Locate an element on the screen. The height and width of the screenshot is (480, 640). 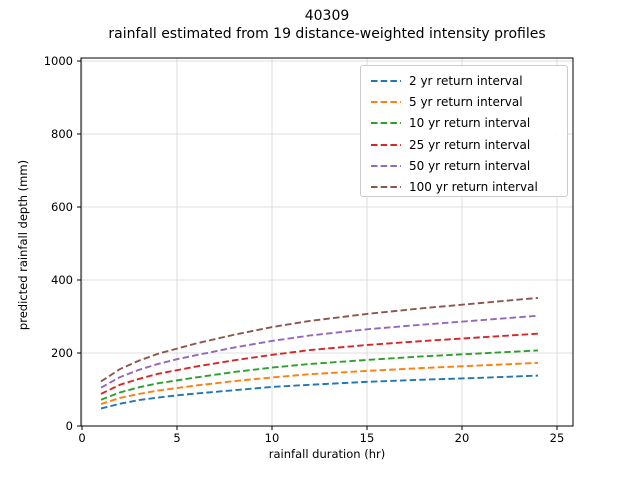
legend-entry: 10 yr return interval is located at coordinates (469, 123).